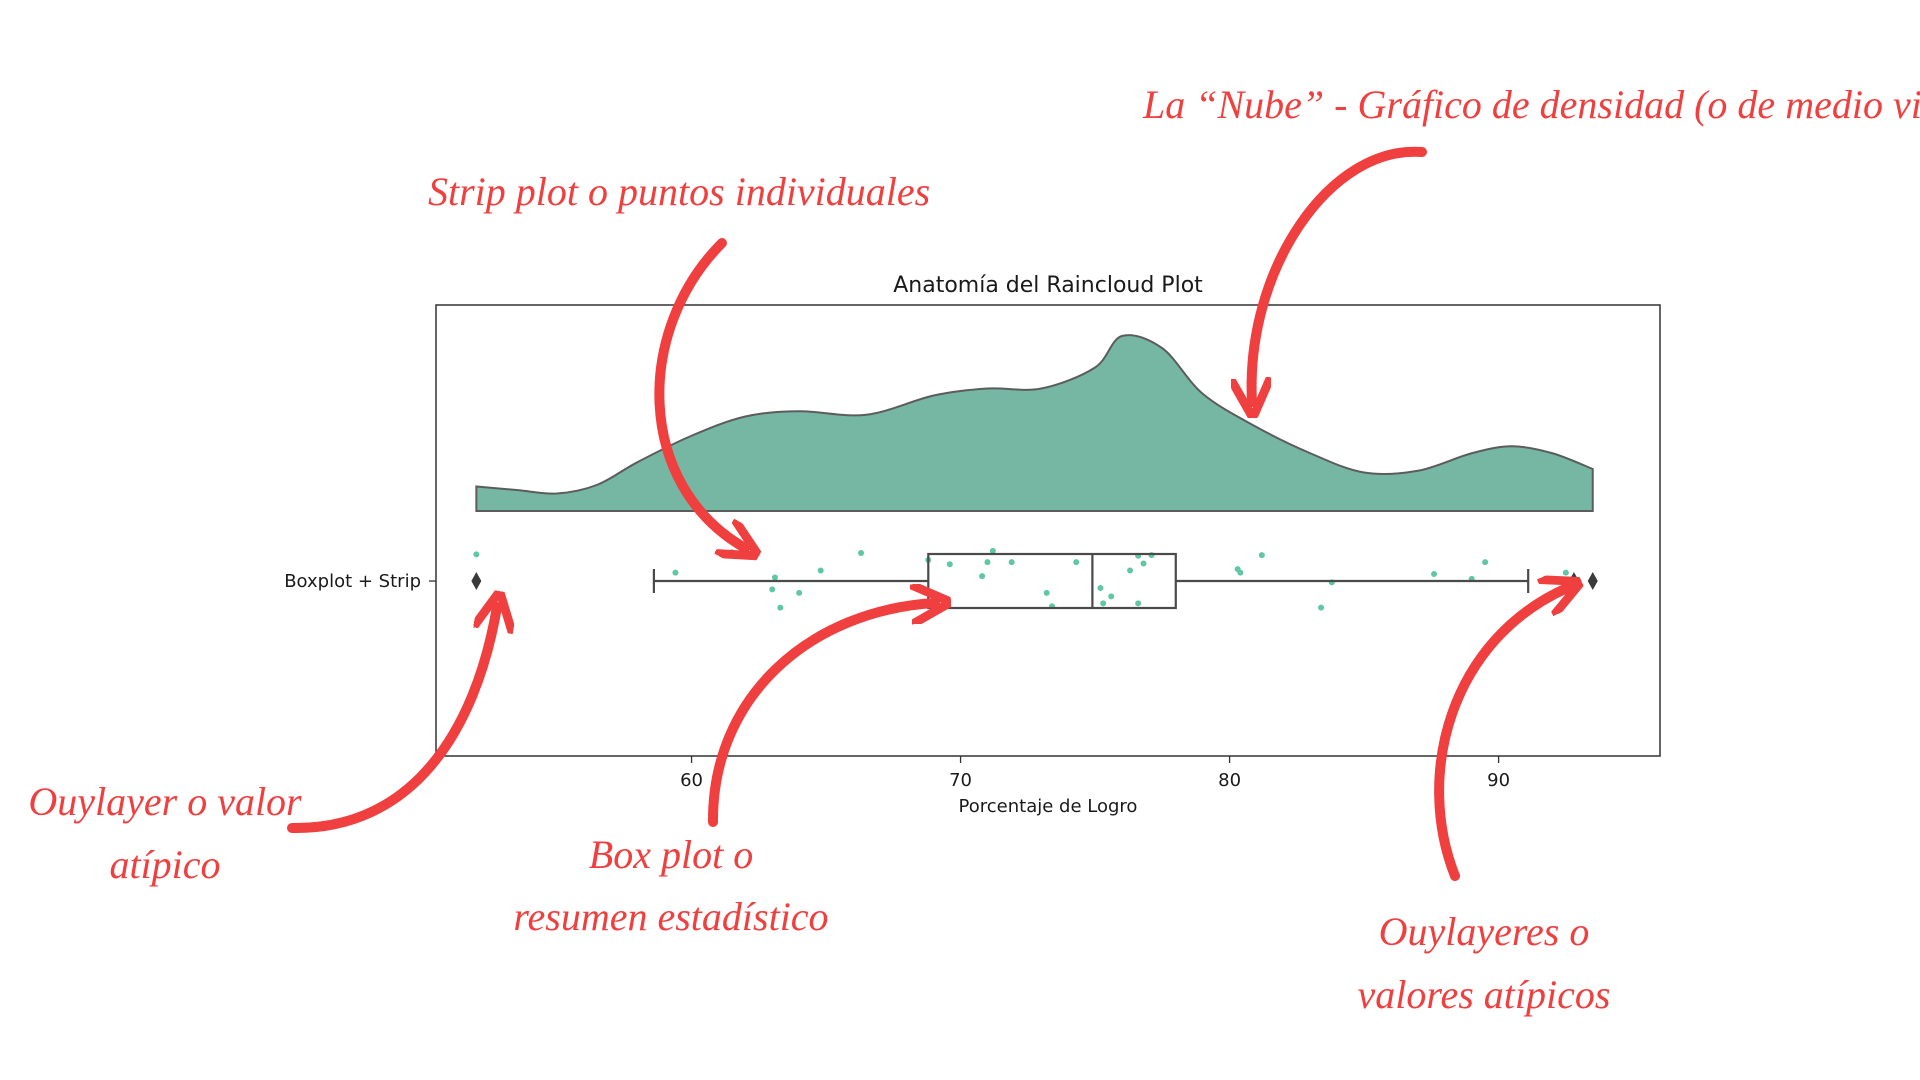 The image size is (1920, 1080). What do you see at coordinates (1034, 423) in the screenshot?
I see `density-cloud` at bounding box center [1034, 423].